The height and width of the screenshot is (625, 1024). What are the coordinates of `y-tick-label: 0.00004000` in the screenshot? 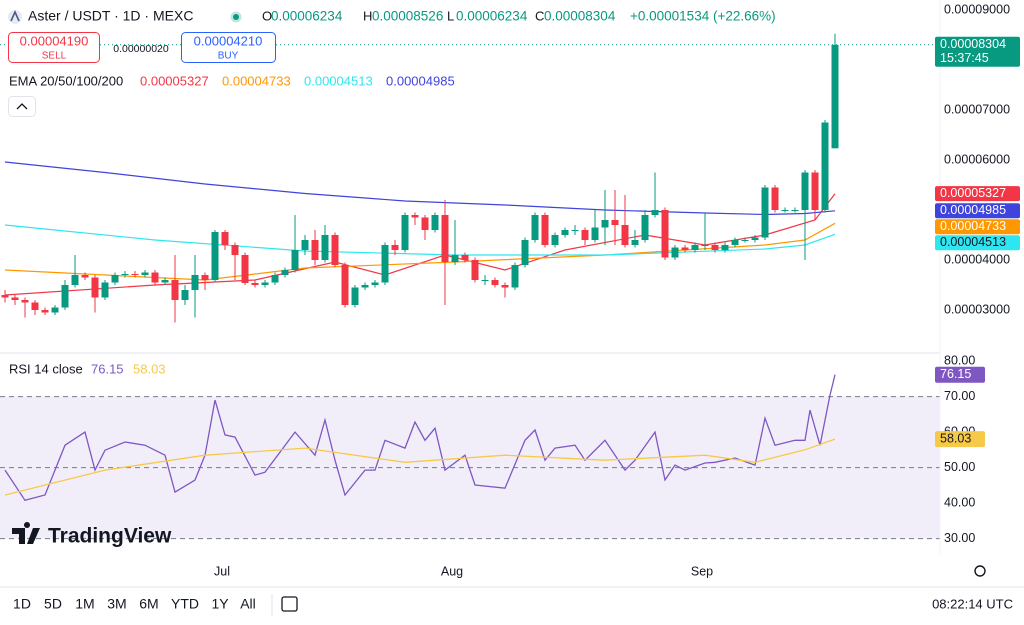 It's located at (977, 259).